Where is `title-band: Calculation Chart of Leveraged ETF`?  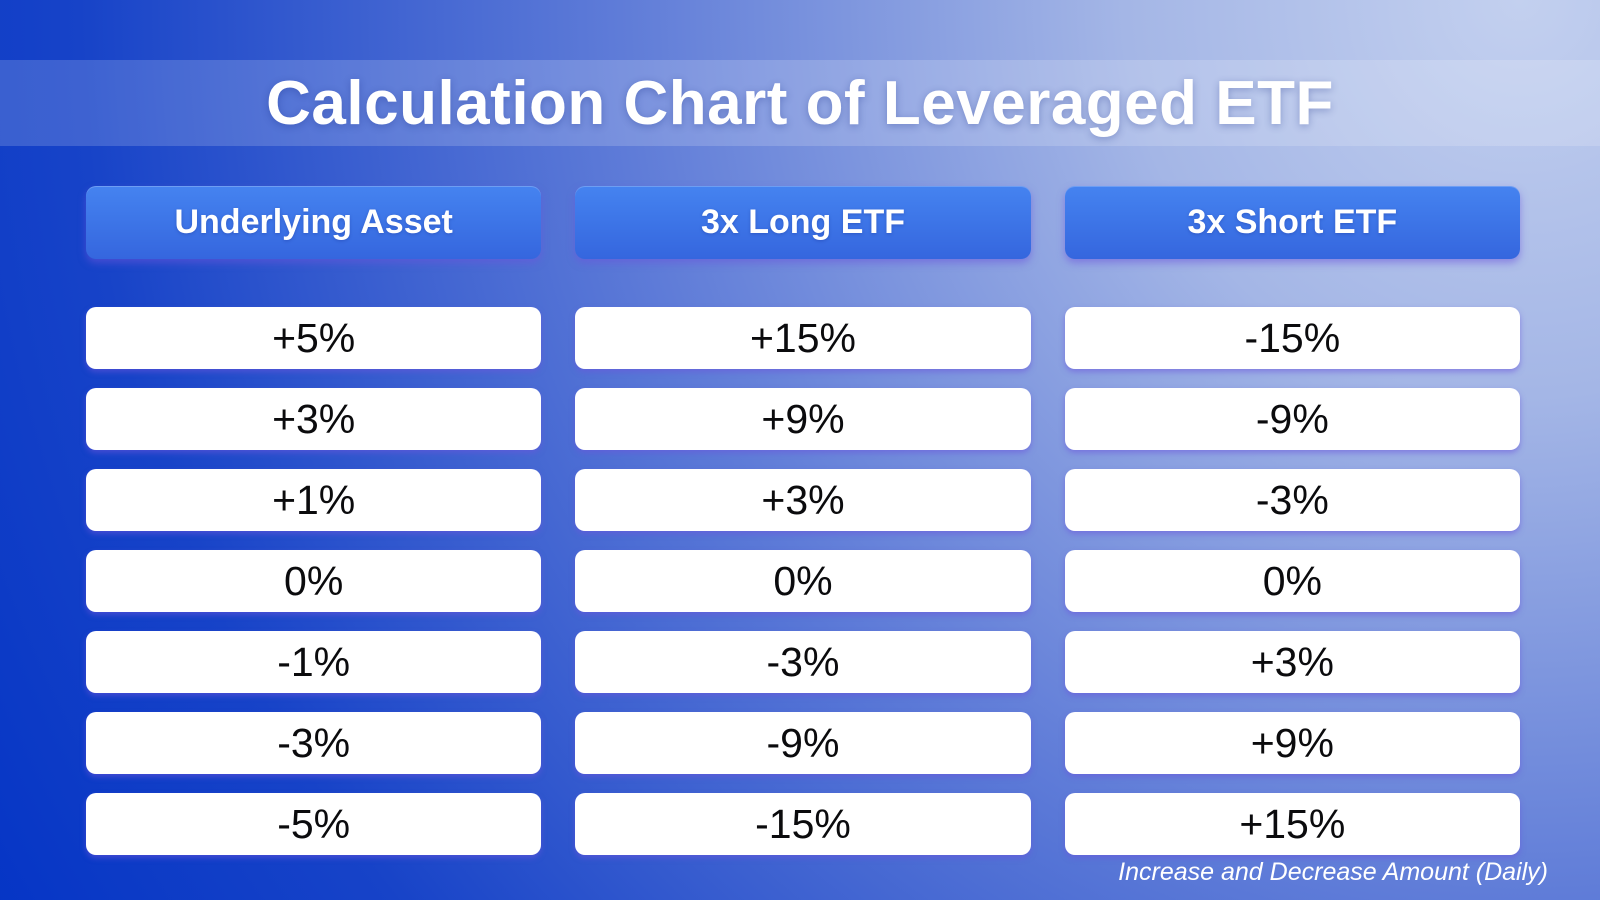 title-band: Calculation Chart of Leveraged ETF is located at coordinates (800, 103).